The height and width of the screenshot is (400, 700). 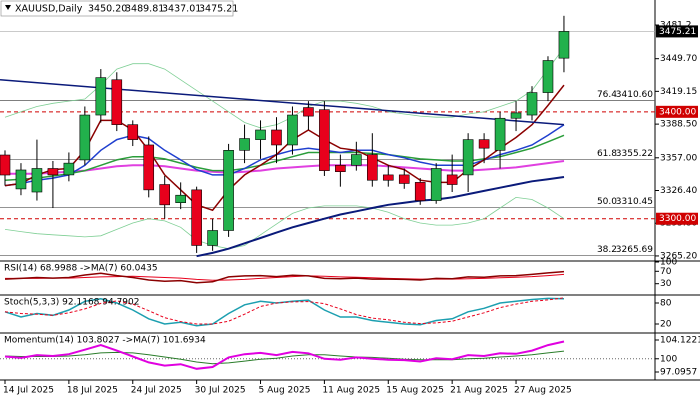 What do you see at coordinates (105, 341) in the screenshot?
I see `indicator-title: Momentum(14) 103.8027 ->MA(7) 101.6934` at bounding box center [105, 341].